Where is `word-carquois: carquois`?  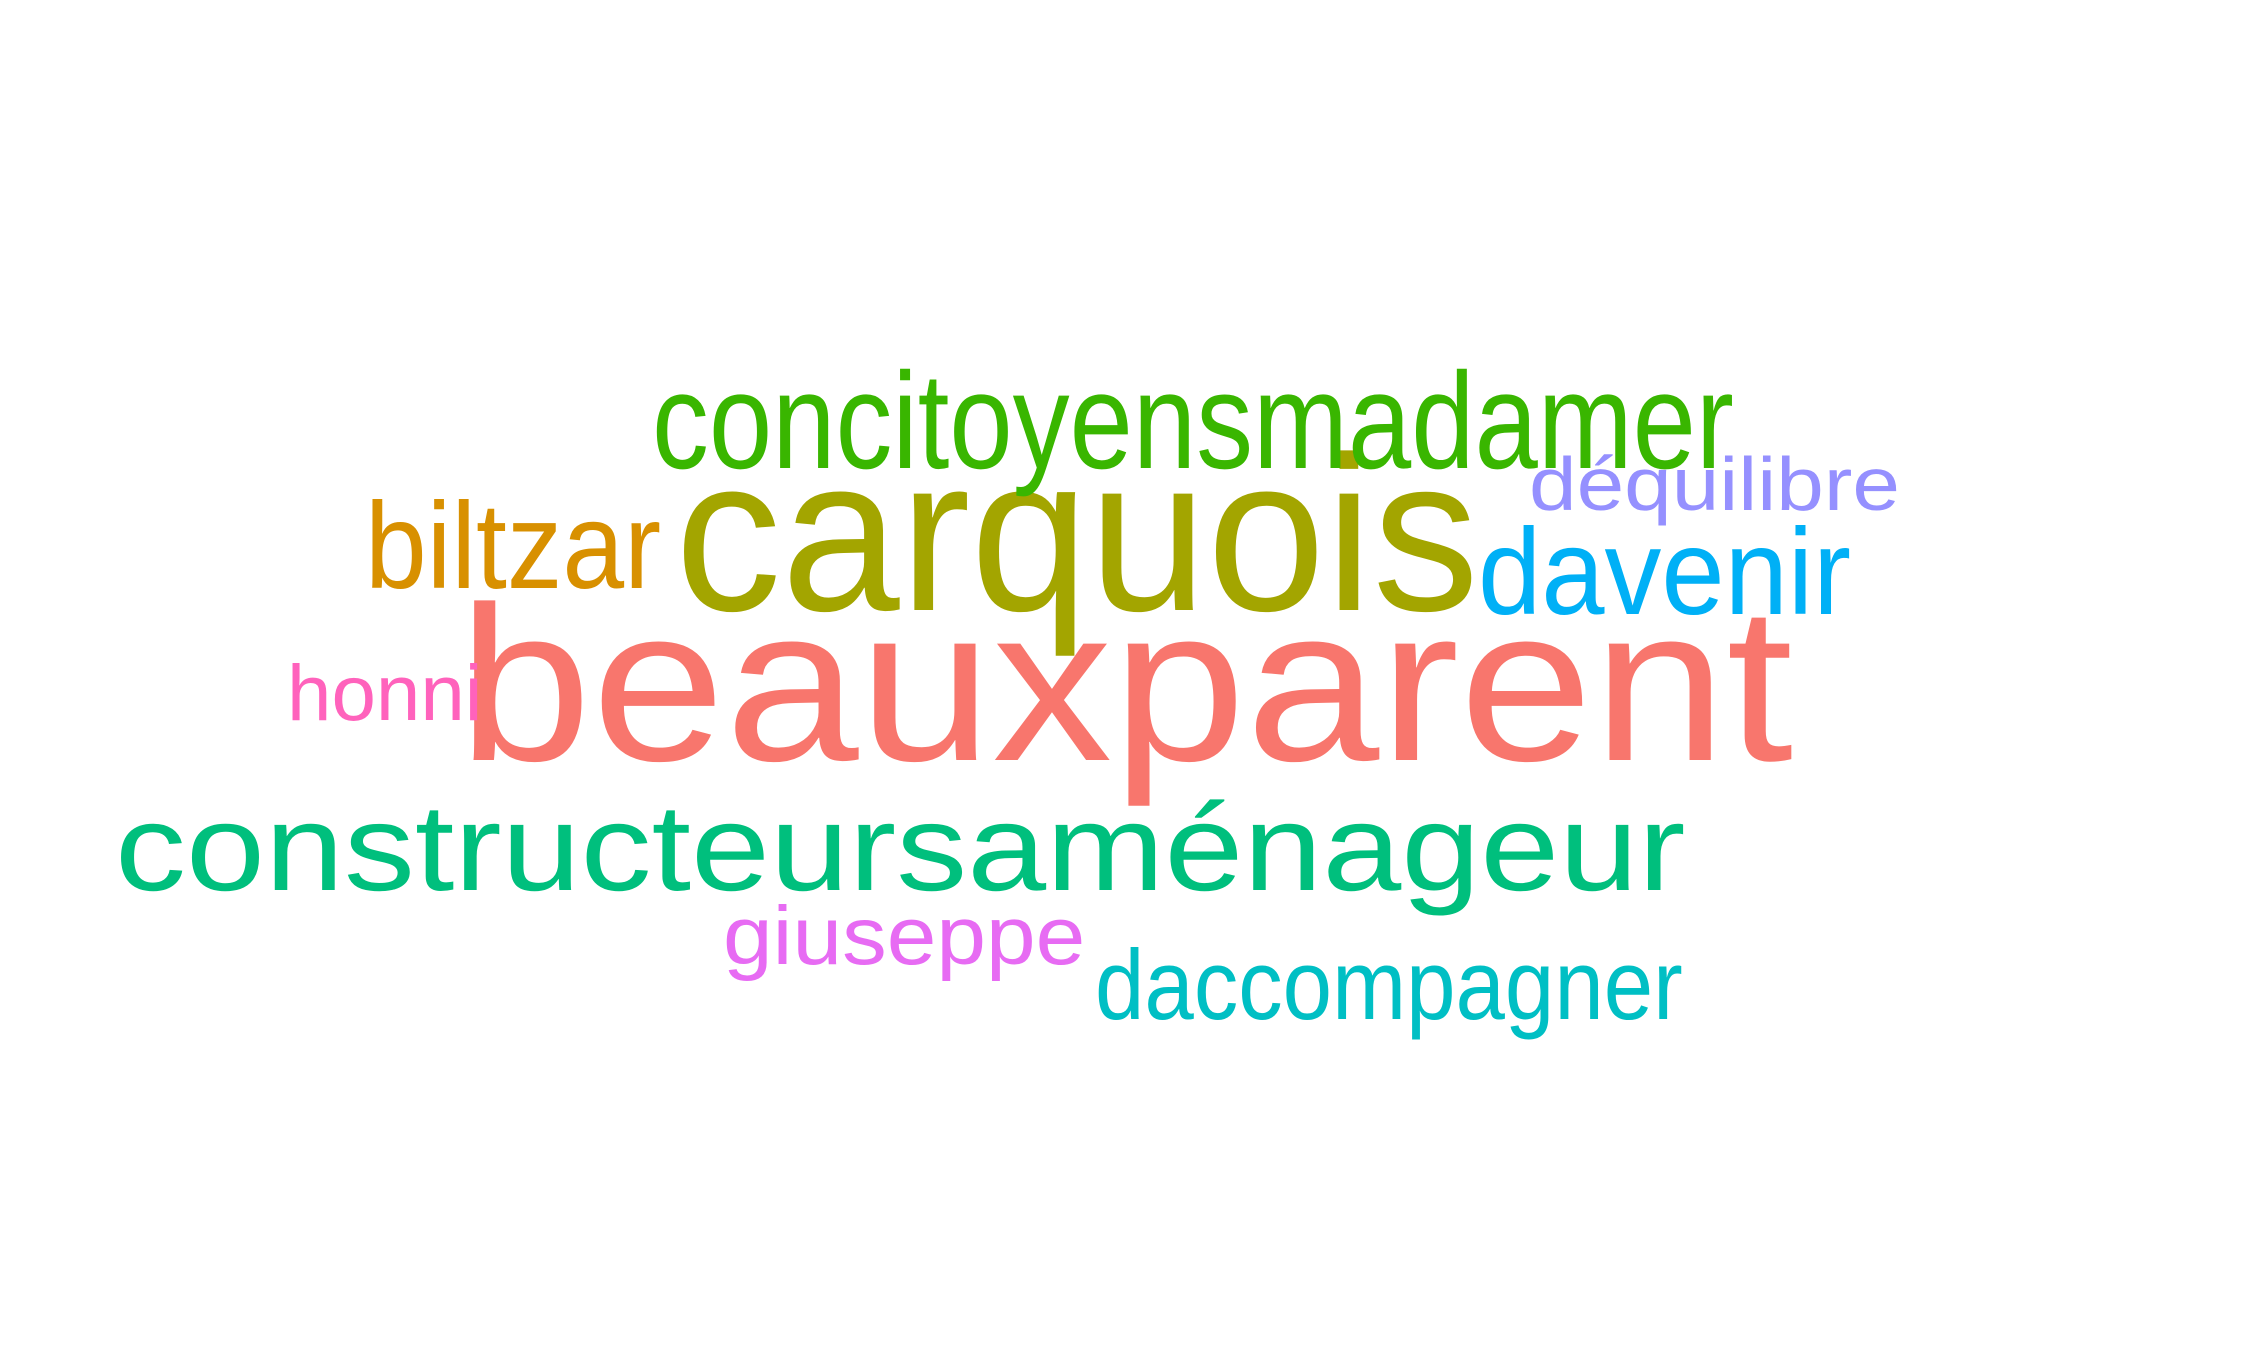
word-carquois: carquois is located at coordinates (1077, 534).